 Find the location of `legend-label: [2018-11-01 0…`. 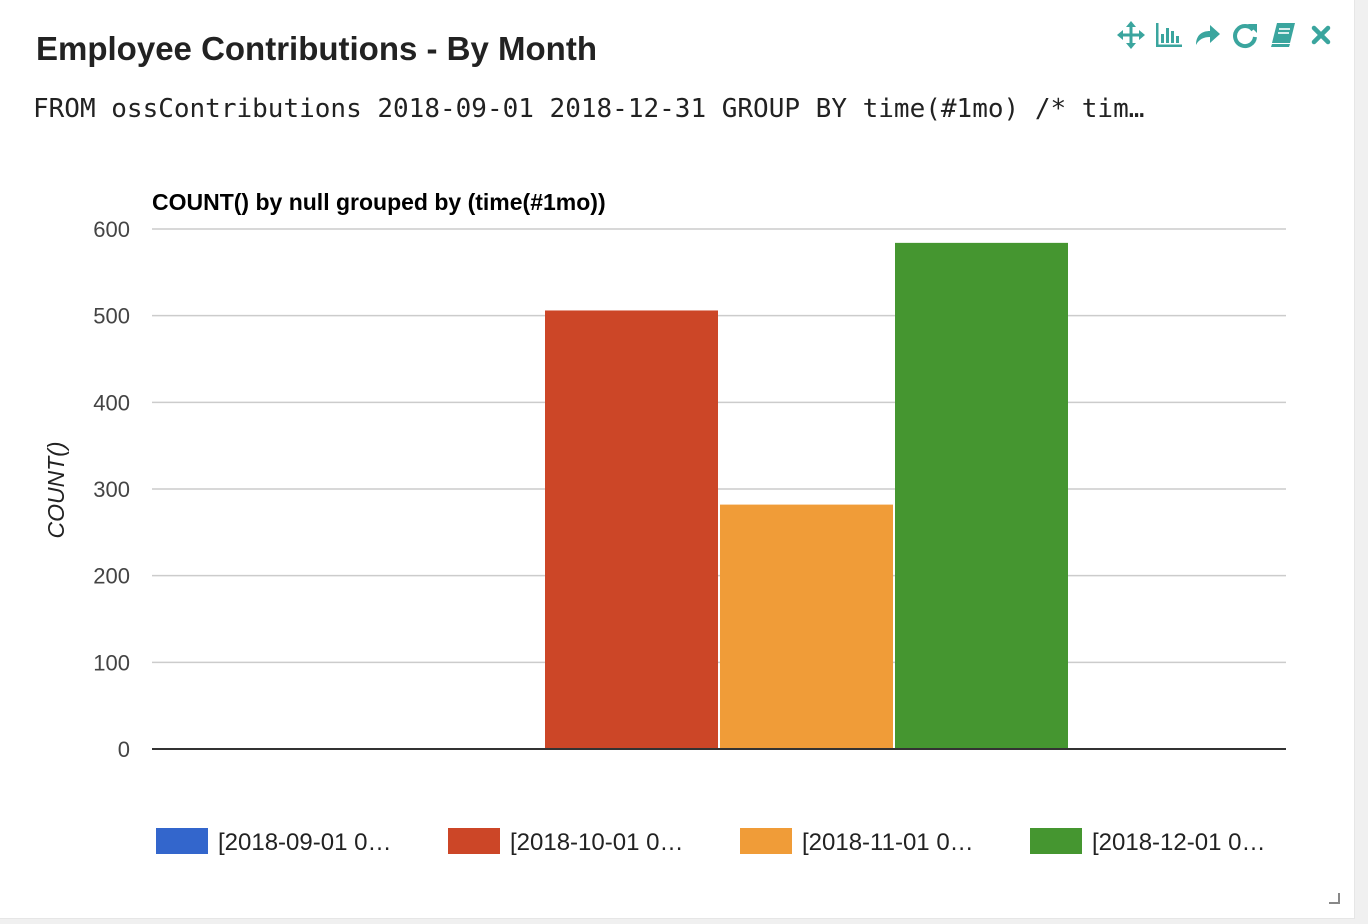

legend-label: [2018-11-01 0… is located at coordinates (888, 842).